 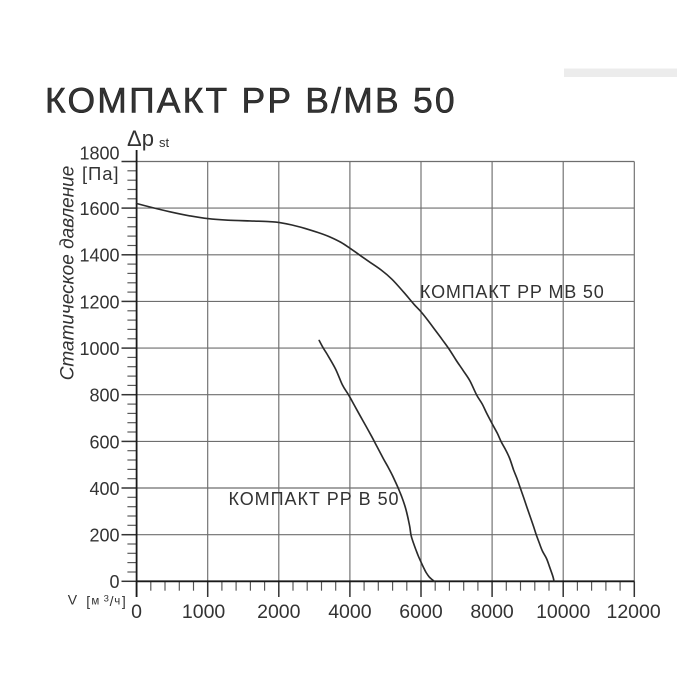 What do you see at coordinates (104, 489) in the screenshot?
I see `svg-text: 400` at bounding box center [104, 489].